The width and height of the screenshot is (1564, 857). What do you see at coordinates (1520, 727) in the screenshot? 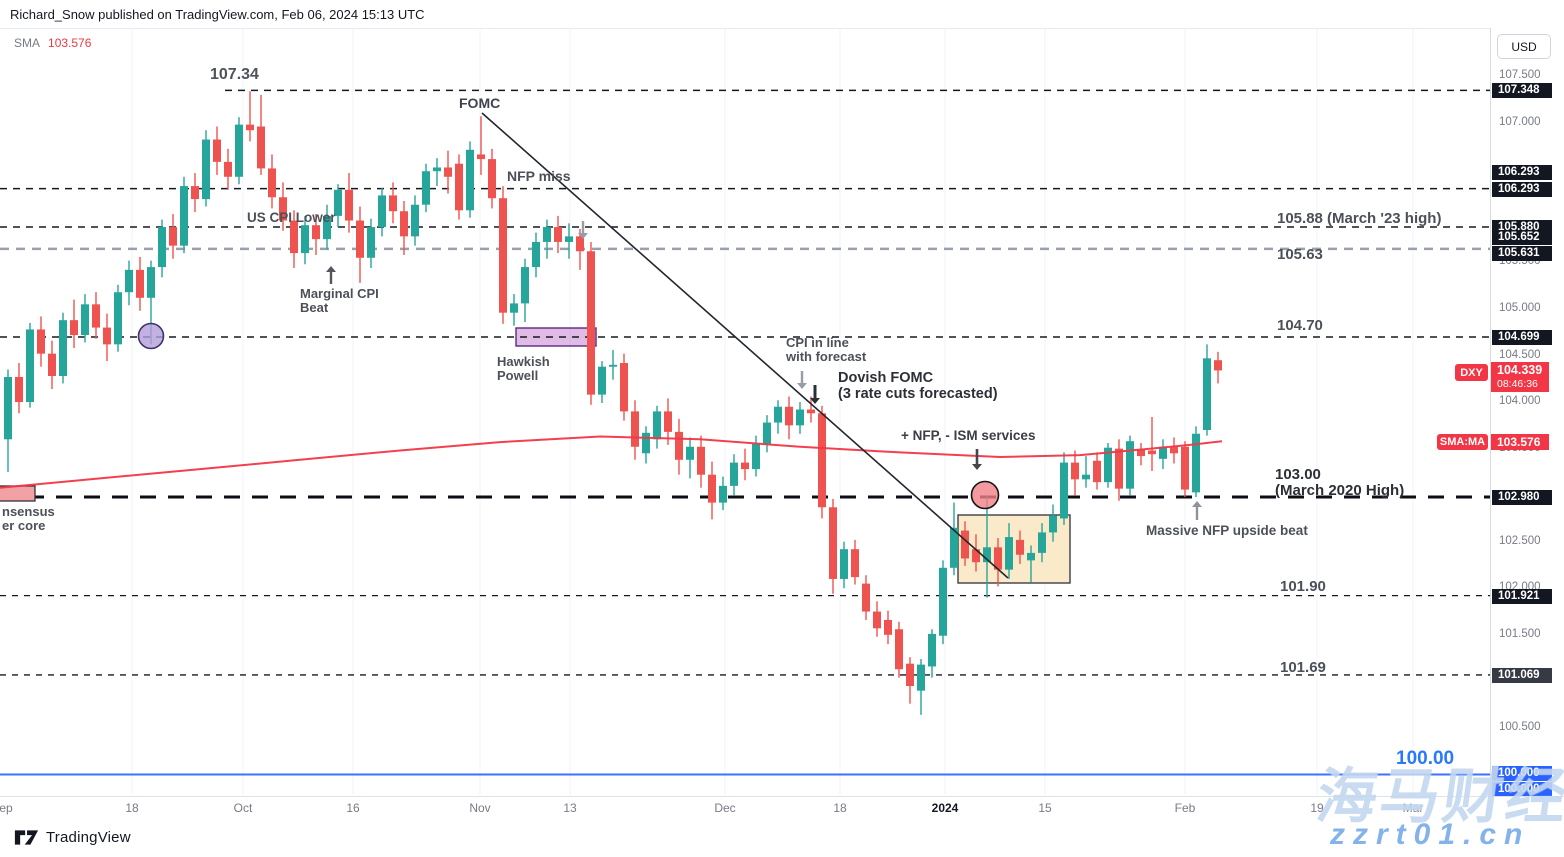
I see `axis-tick: 100.500` at bounding box center [1520, 727].